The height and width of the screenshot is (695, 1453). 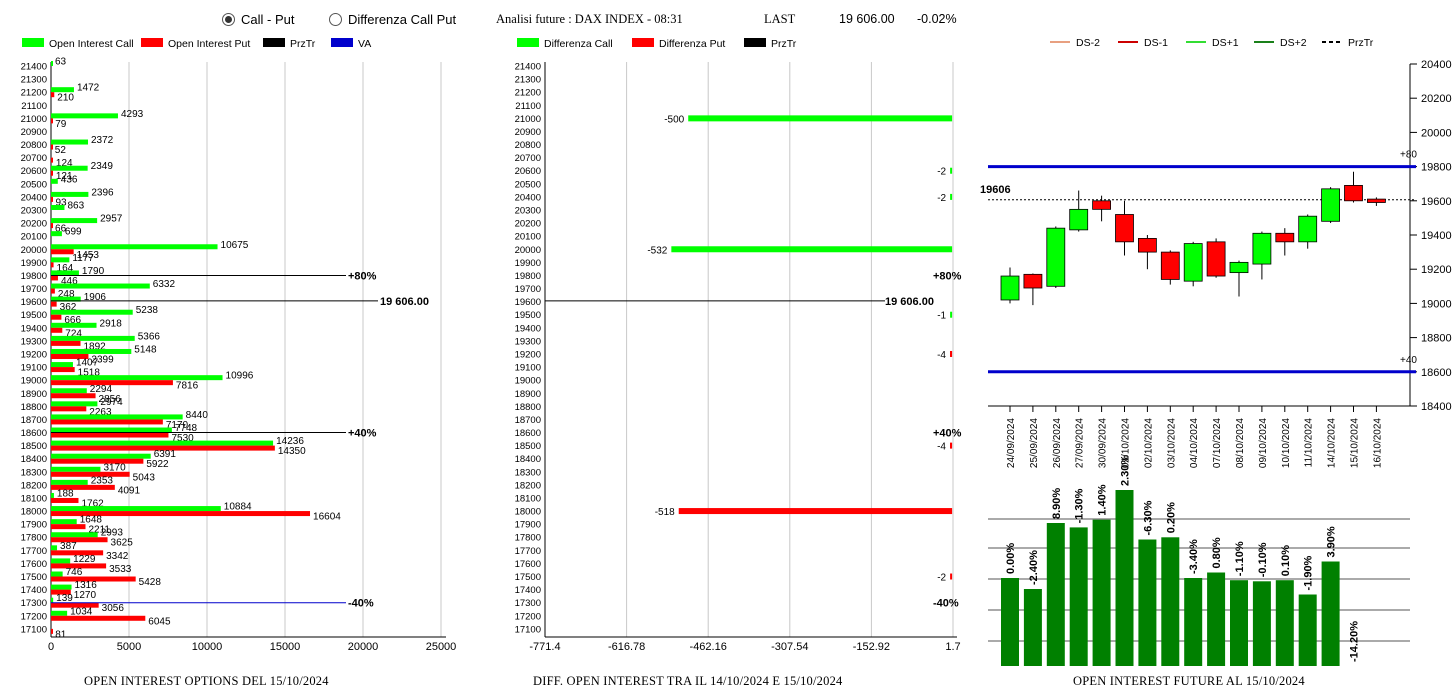 I want to click on strike-label: 17700, so click(x=34, y=551).